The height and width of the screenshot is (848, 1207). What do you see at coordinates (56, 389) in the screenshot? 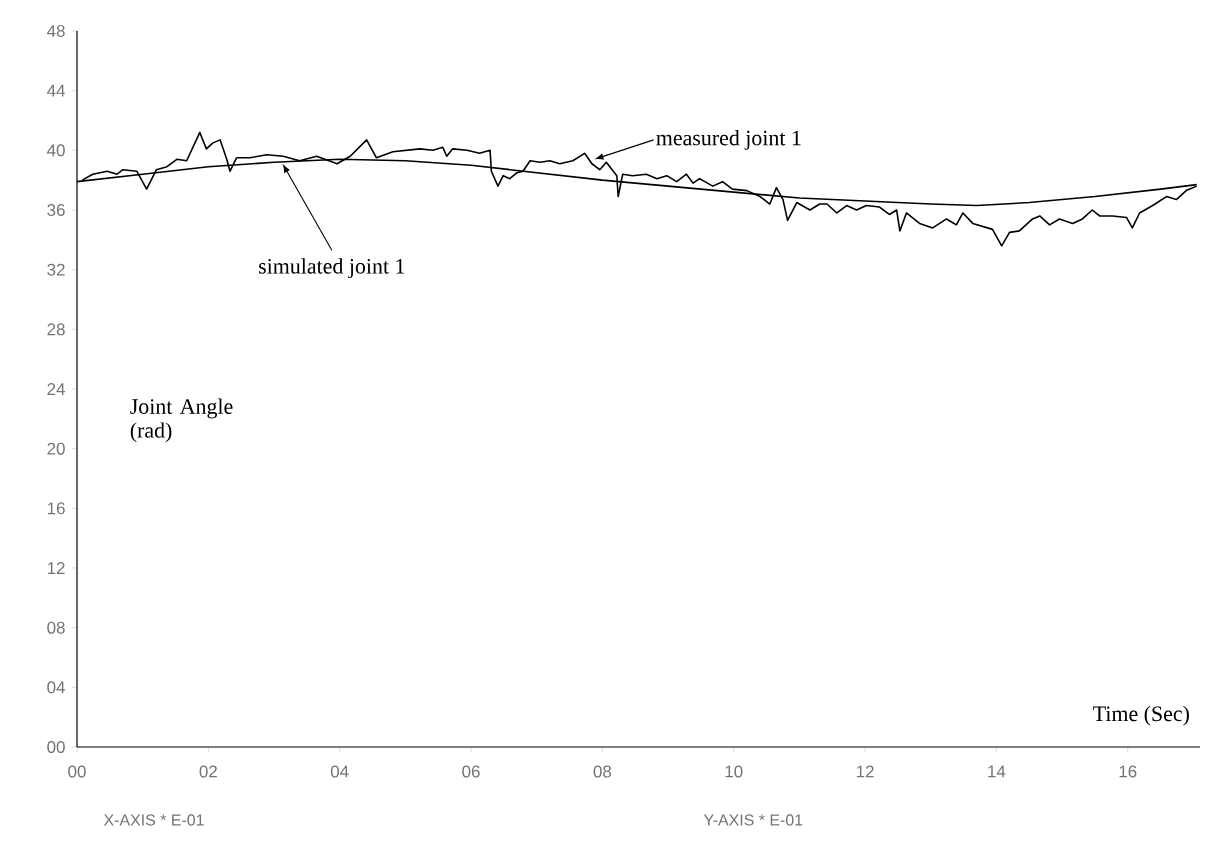
I see `y-tick-label: 24` at bounding box center [56, 389].